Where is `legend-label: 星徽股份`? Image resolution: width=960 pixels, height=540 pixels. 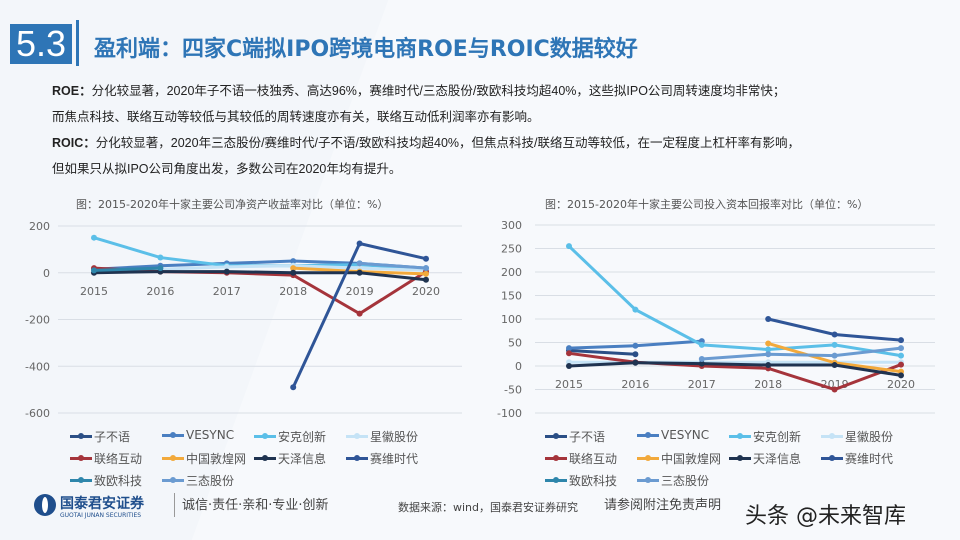 legend-label: 星徽股份 is located at coordinates (394, 437).